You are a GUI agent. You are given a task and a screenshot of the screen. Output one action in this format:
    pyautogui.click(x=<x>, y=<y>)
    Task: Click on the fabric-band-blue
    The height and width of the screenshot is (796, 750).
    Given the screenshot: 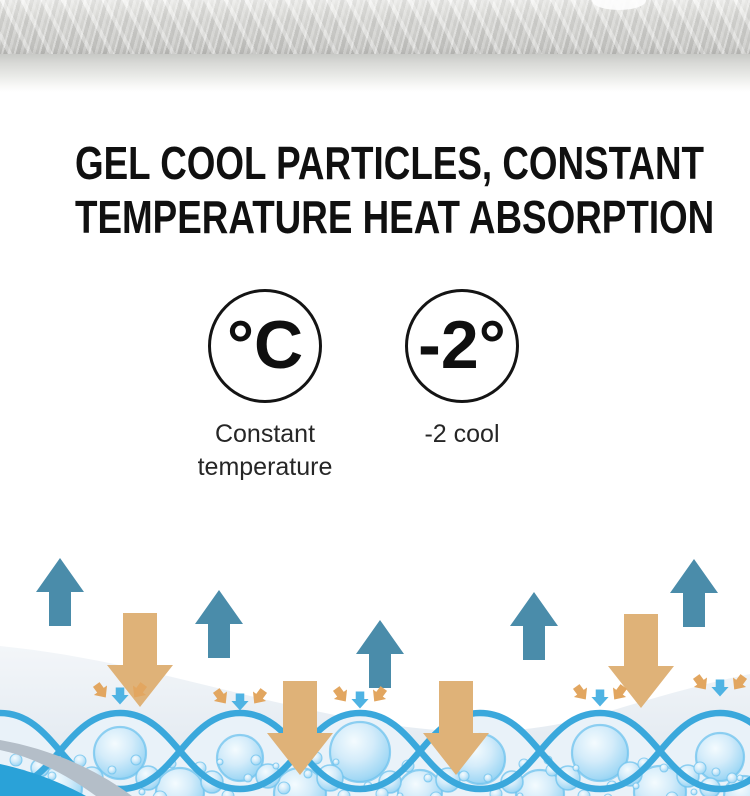 What is the action you would take?
    pyautogui.click(x=43, y=780)
    